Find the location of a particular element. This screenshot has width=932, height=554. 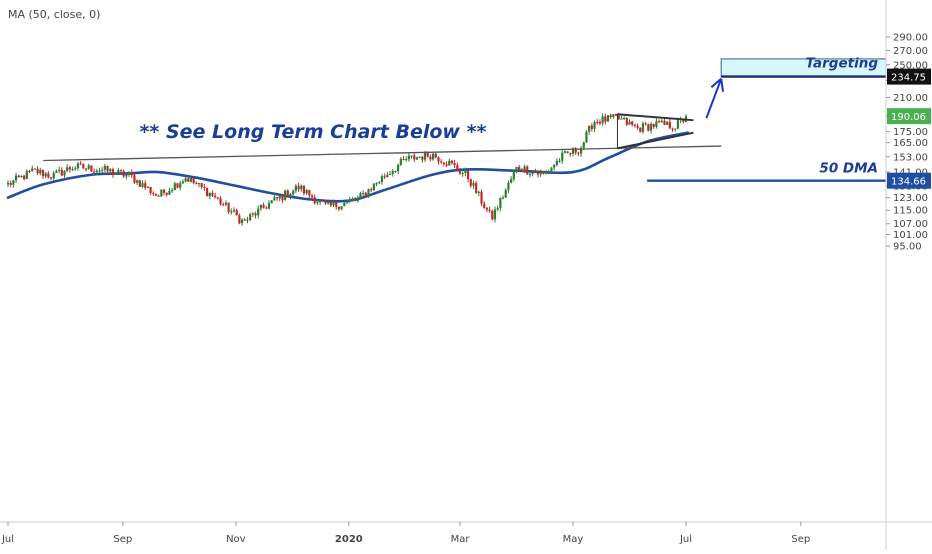

headline-annotation: ** See Long Term Chart Below ** is located at coordinates (313, 132).